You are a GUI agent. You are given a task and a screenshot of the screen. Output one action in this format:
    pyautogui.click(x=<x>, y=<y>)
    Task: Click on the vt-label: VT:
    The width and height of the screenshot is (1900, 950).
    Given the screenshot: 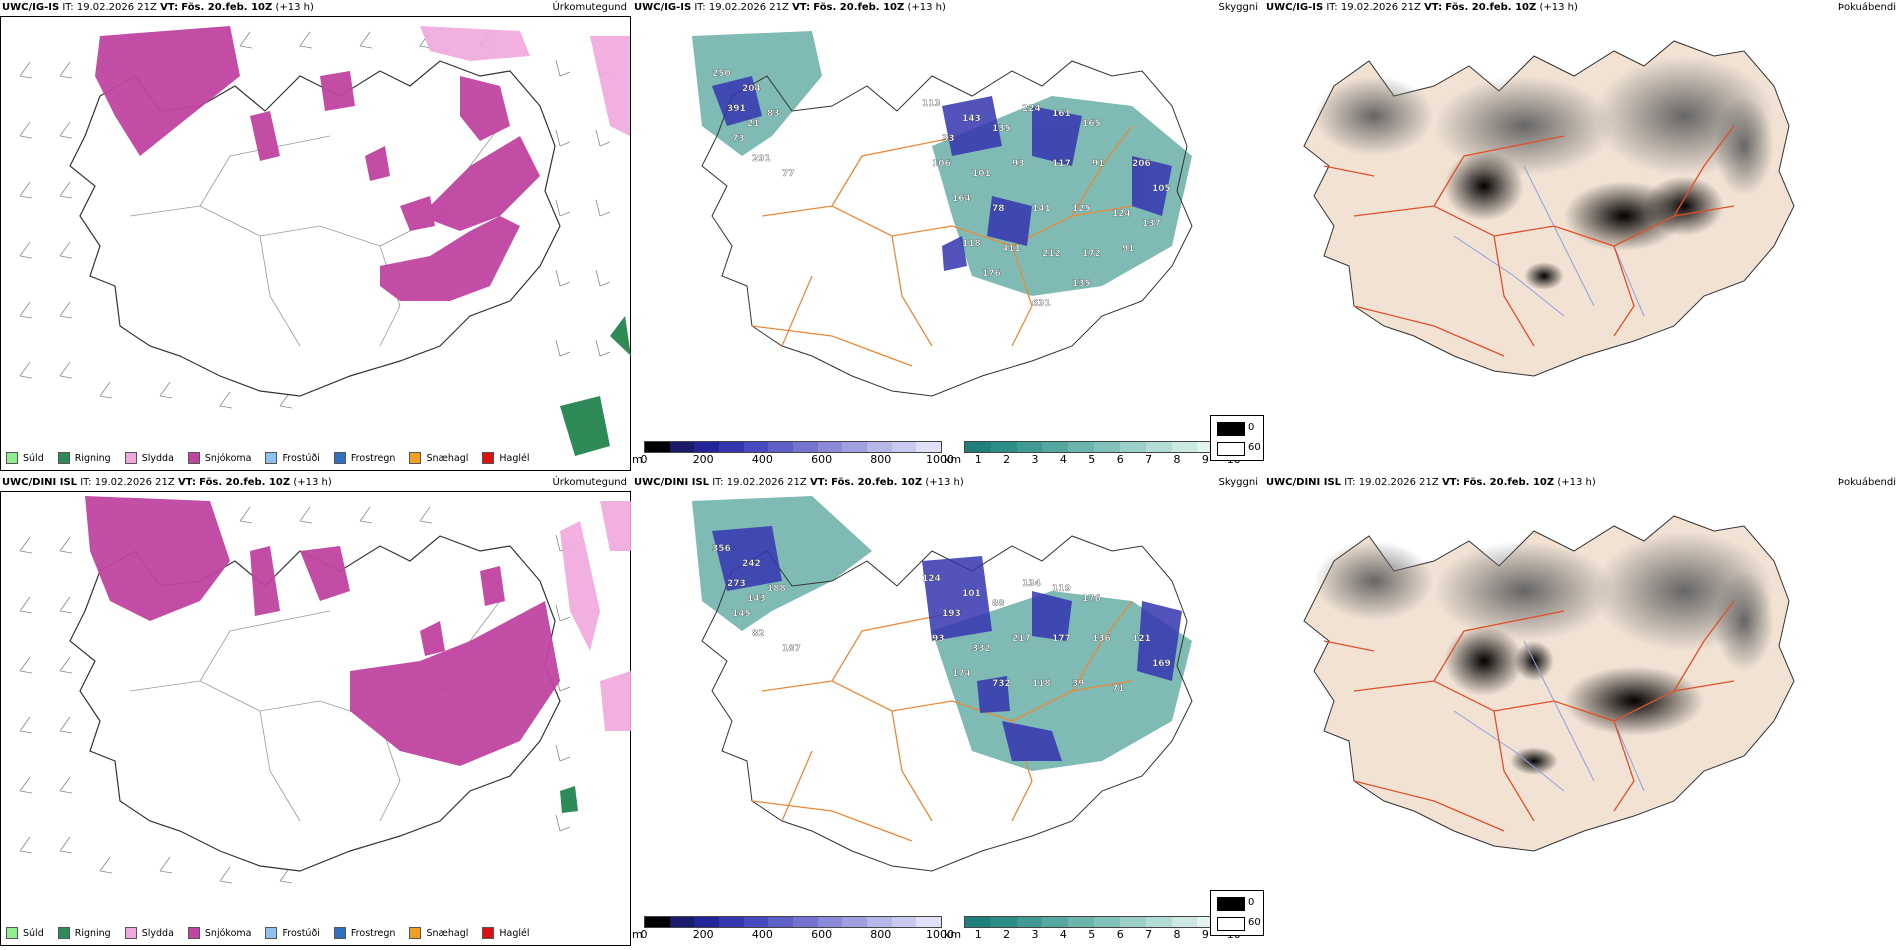 What is the action you would take?
    pyautogui.click(x=169, y=7)
    